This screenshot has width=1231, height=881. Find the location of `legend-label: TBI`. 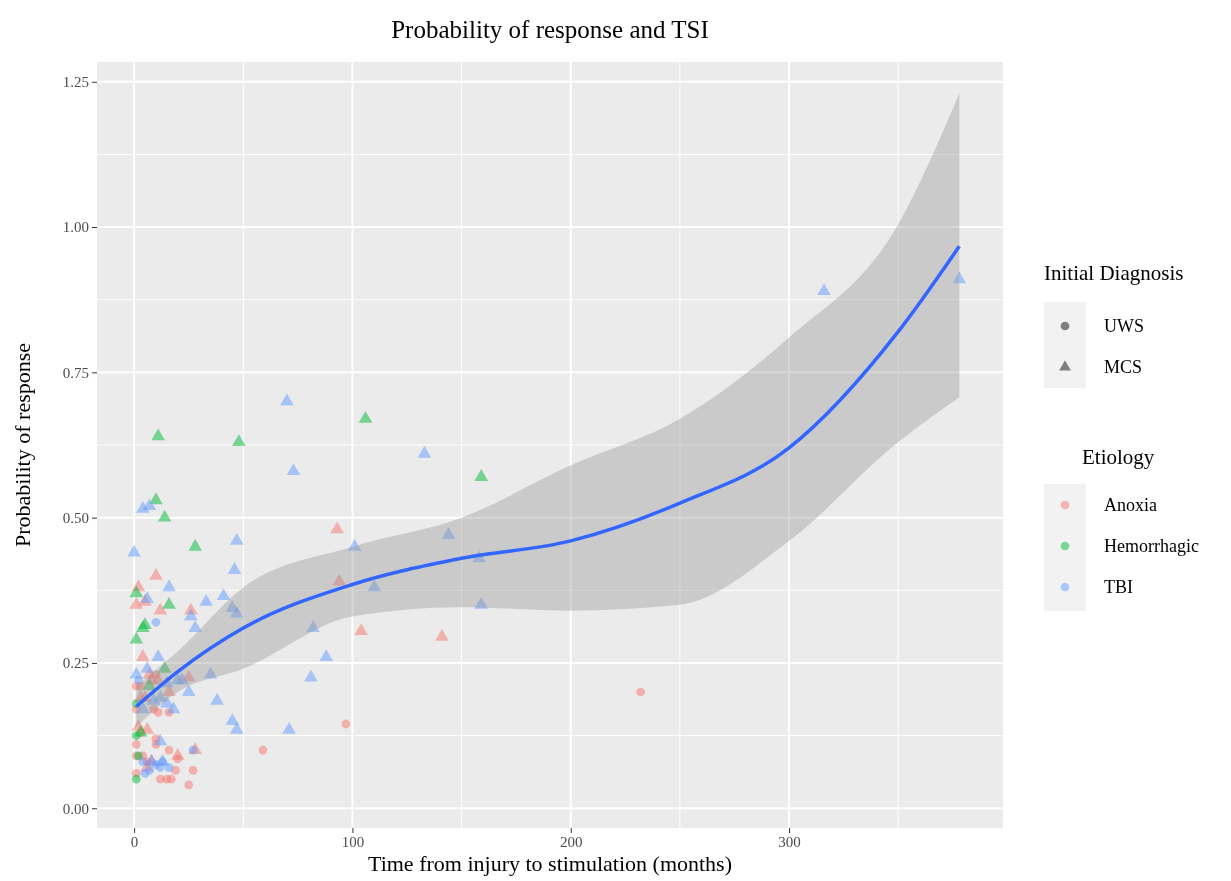

legend-label: TBI is located at coordinates (1118, 587).